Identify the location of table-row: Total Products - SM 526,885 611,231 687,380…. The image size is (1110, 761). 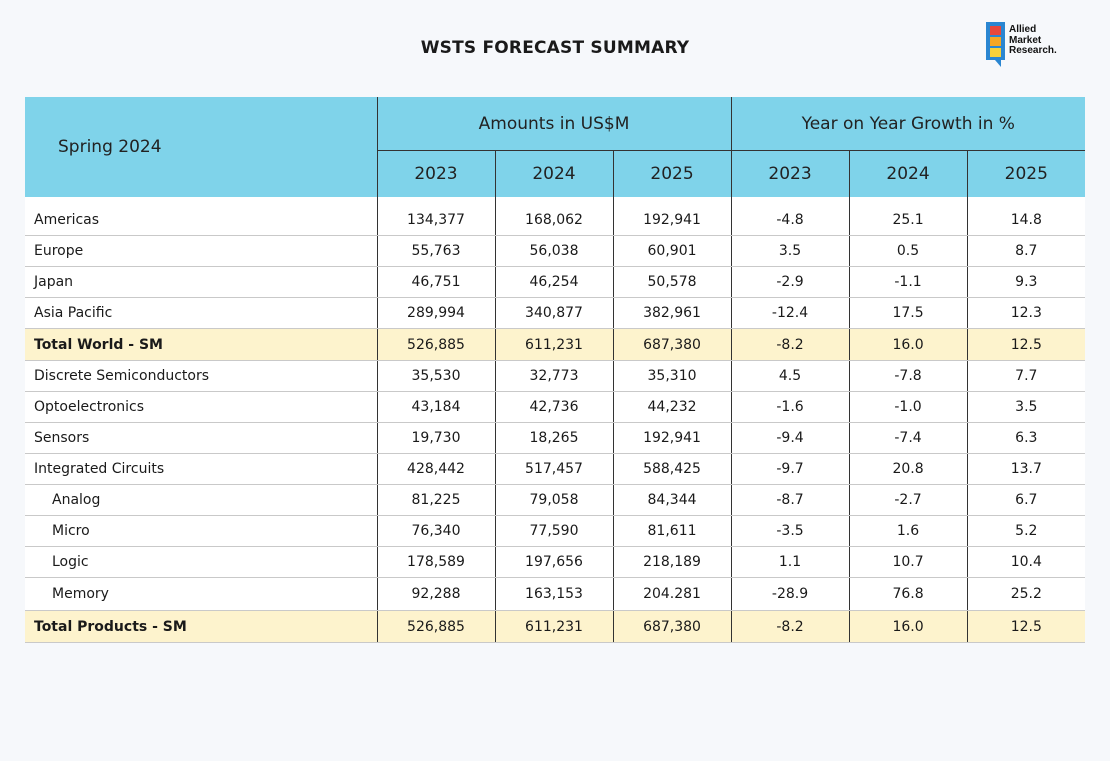
(555, 626).